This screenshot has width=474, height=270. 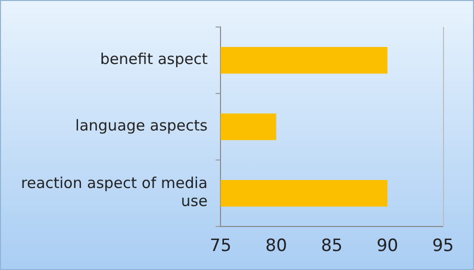 What do you see at coordinates (154, 59) in the screenshot?
I see `y-tick-label: benefit aspect` at bounding box center [154, 59].